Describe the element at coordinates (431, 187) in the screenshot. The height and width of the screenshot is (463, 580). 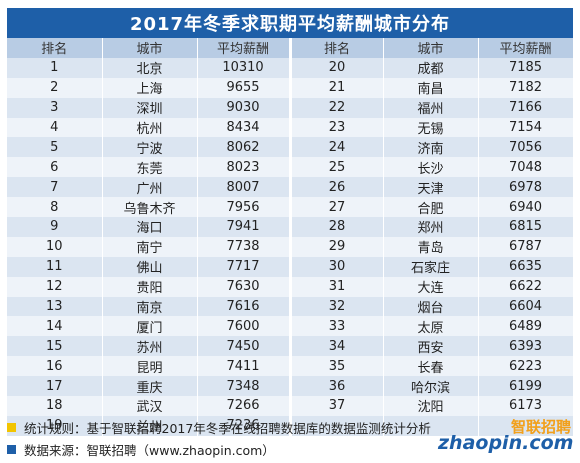
I see `city-cell: 天津` at that location.